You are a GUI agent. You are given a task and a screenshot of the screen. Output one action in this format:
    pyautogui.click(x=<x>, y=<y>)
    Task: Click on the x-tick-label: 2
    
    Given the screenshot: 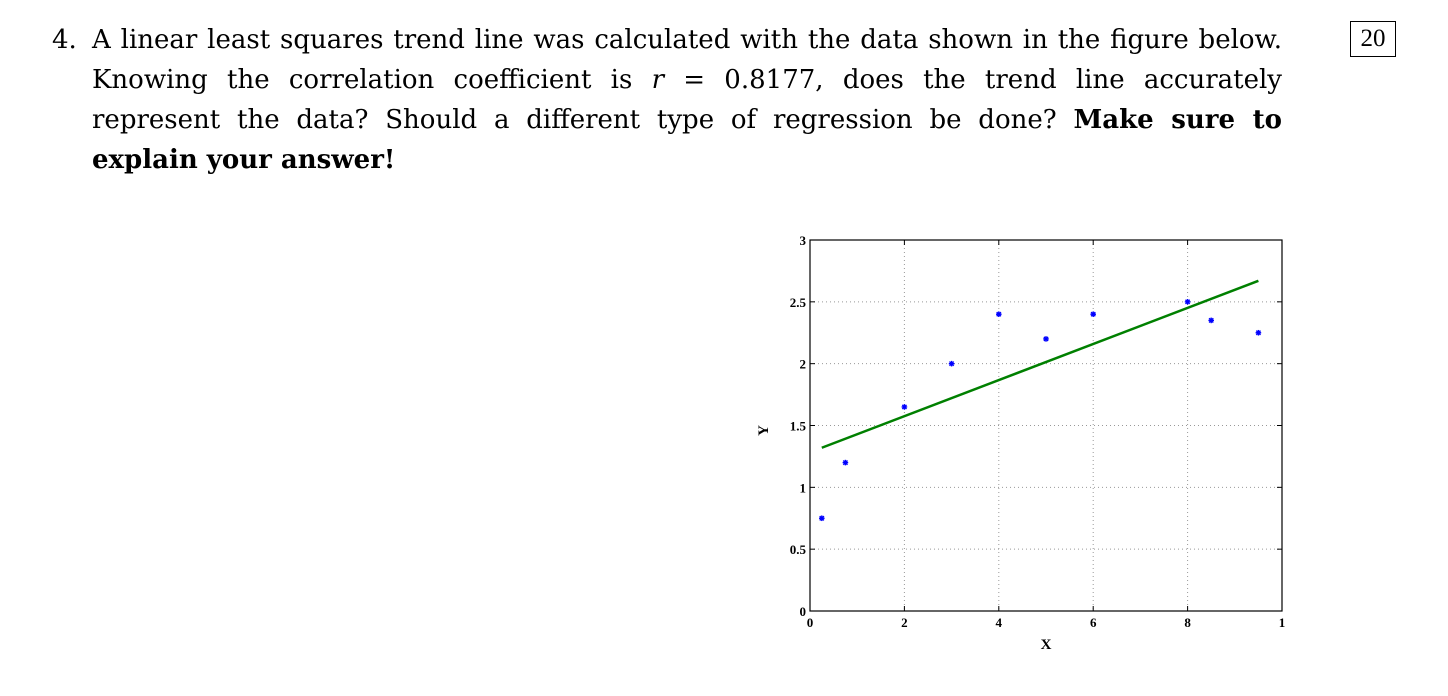 What is the action you would take?
    pyautogui.click(x=904, y=622)
    